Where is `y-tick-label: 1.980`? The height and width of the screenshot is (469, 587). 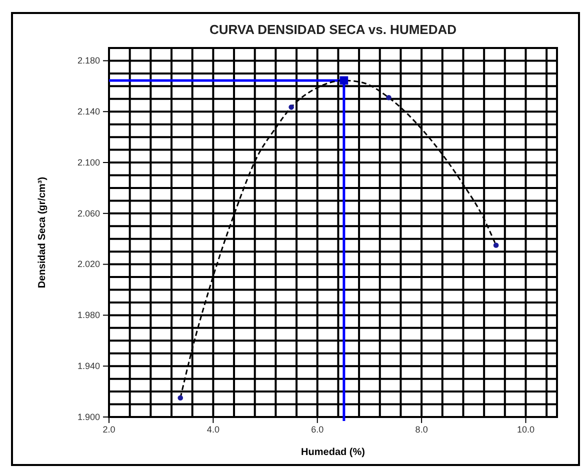 y-tick-label: 1.980 is located at coordinates (88, 315).